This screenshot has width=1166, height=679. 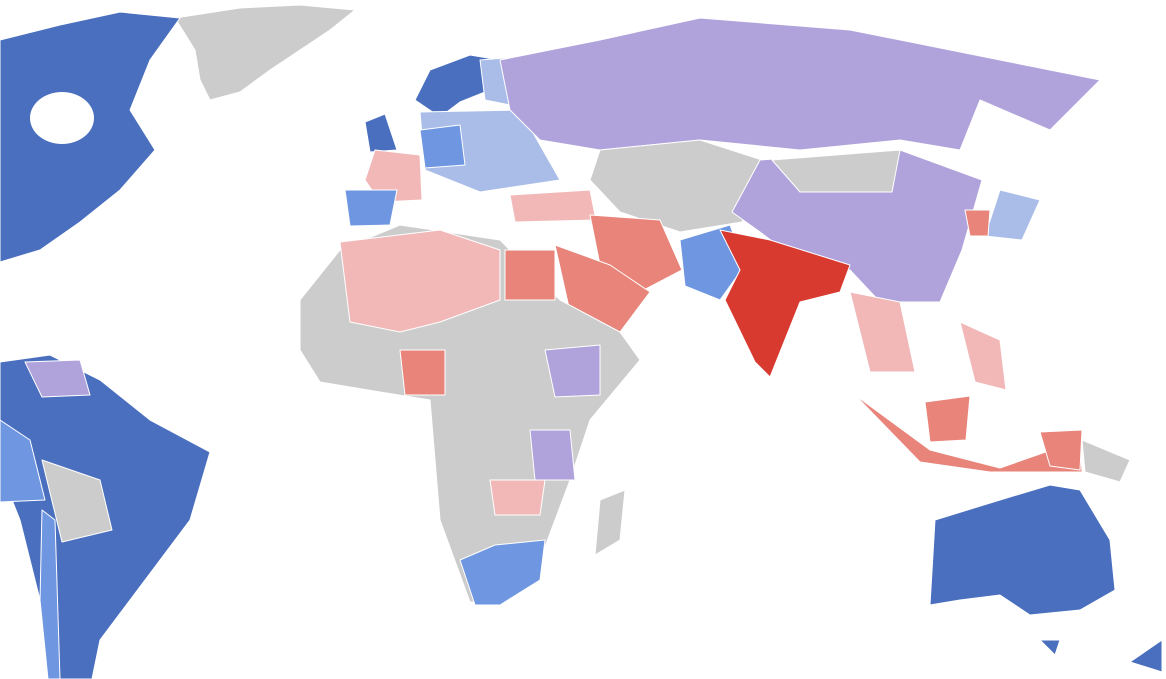 I want to click on india, so click(x=785, y=303).